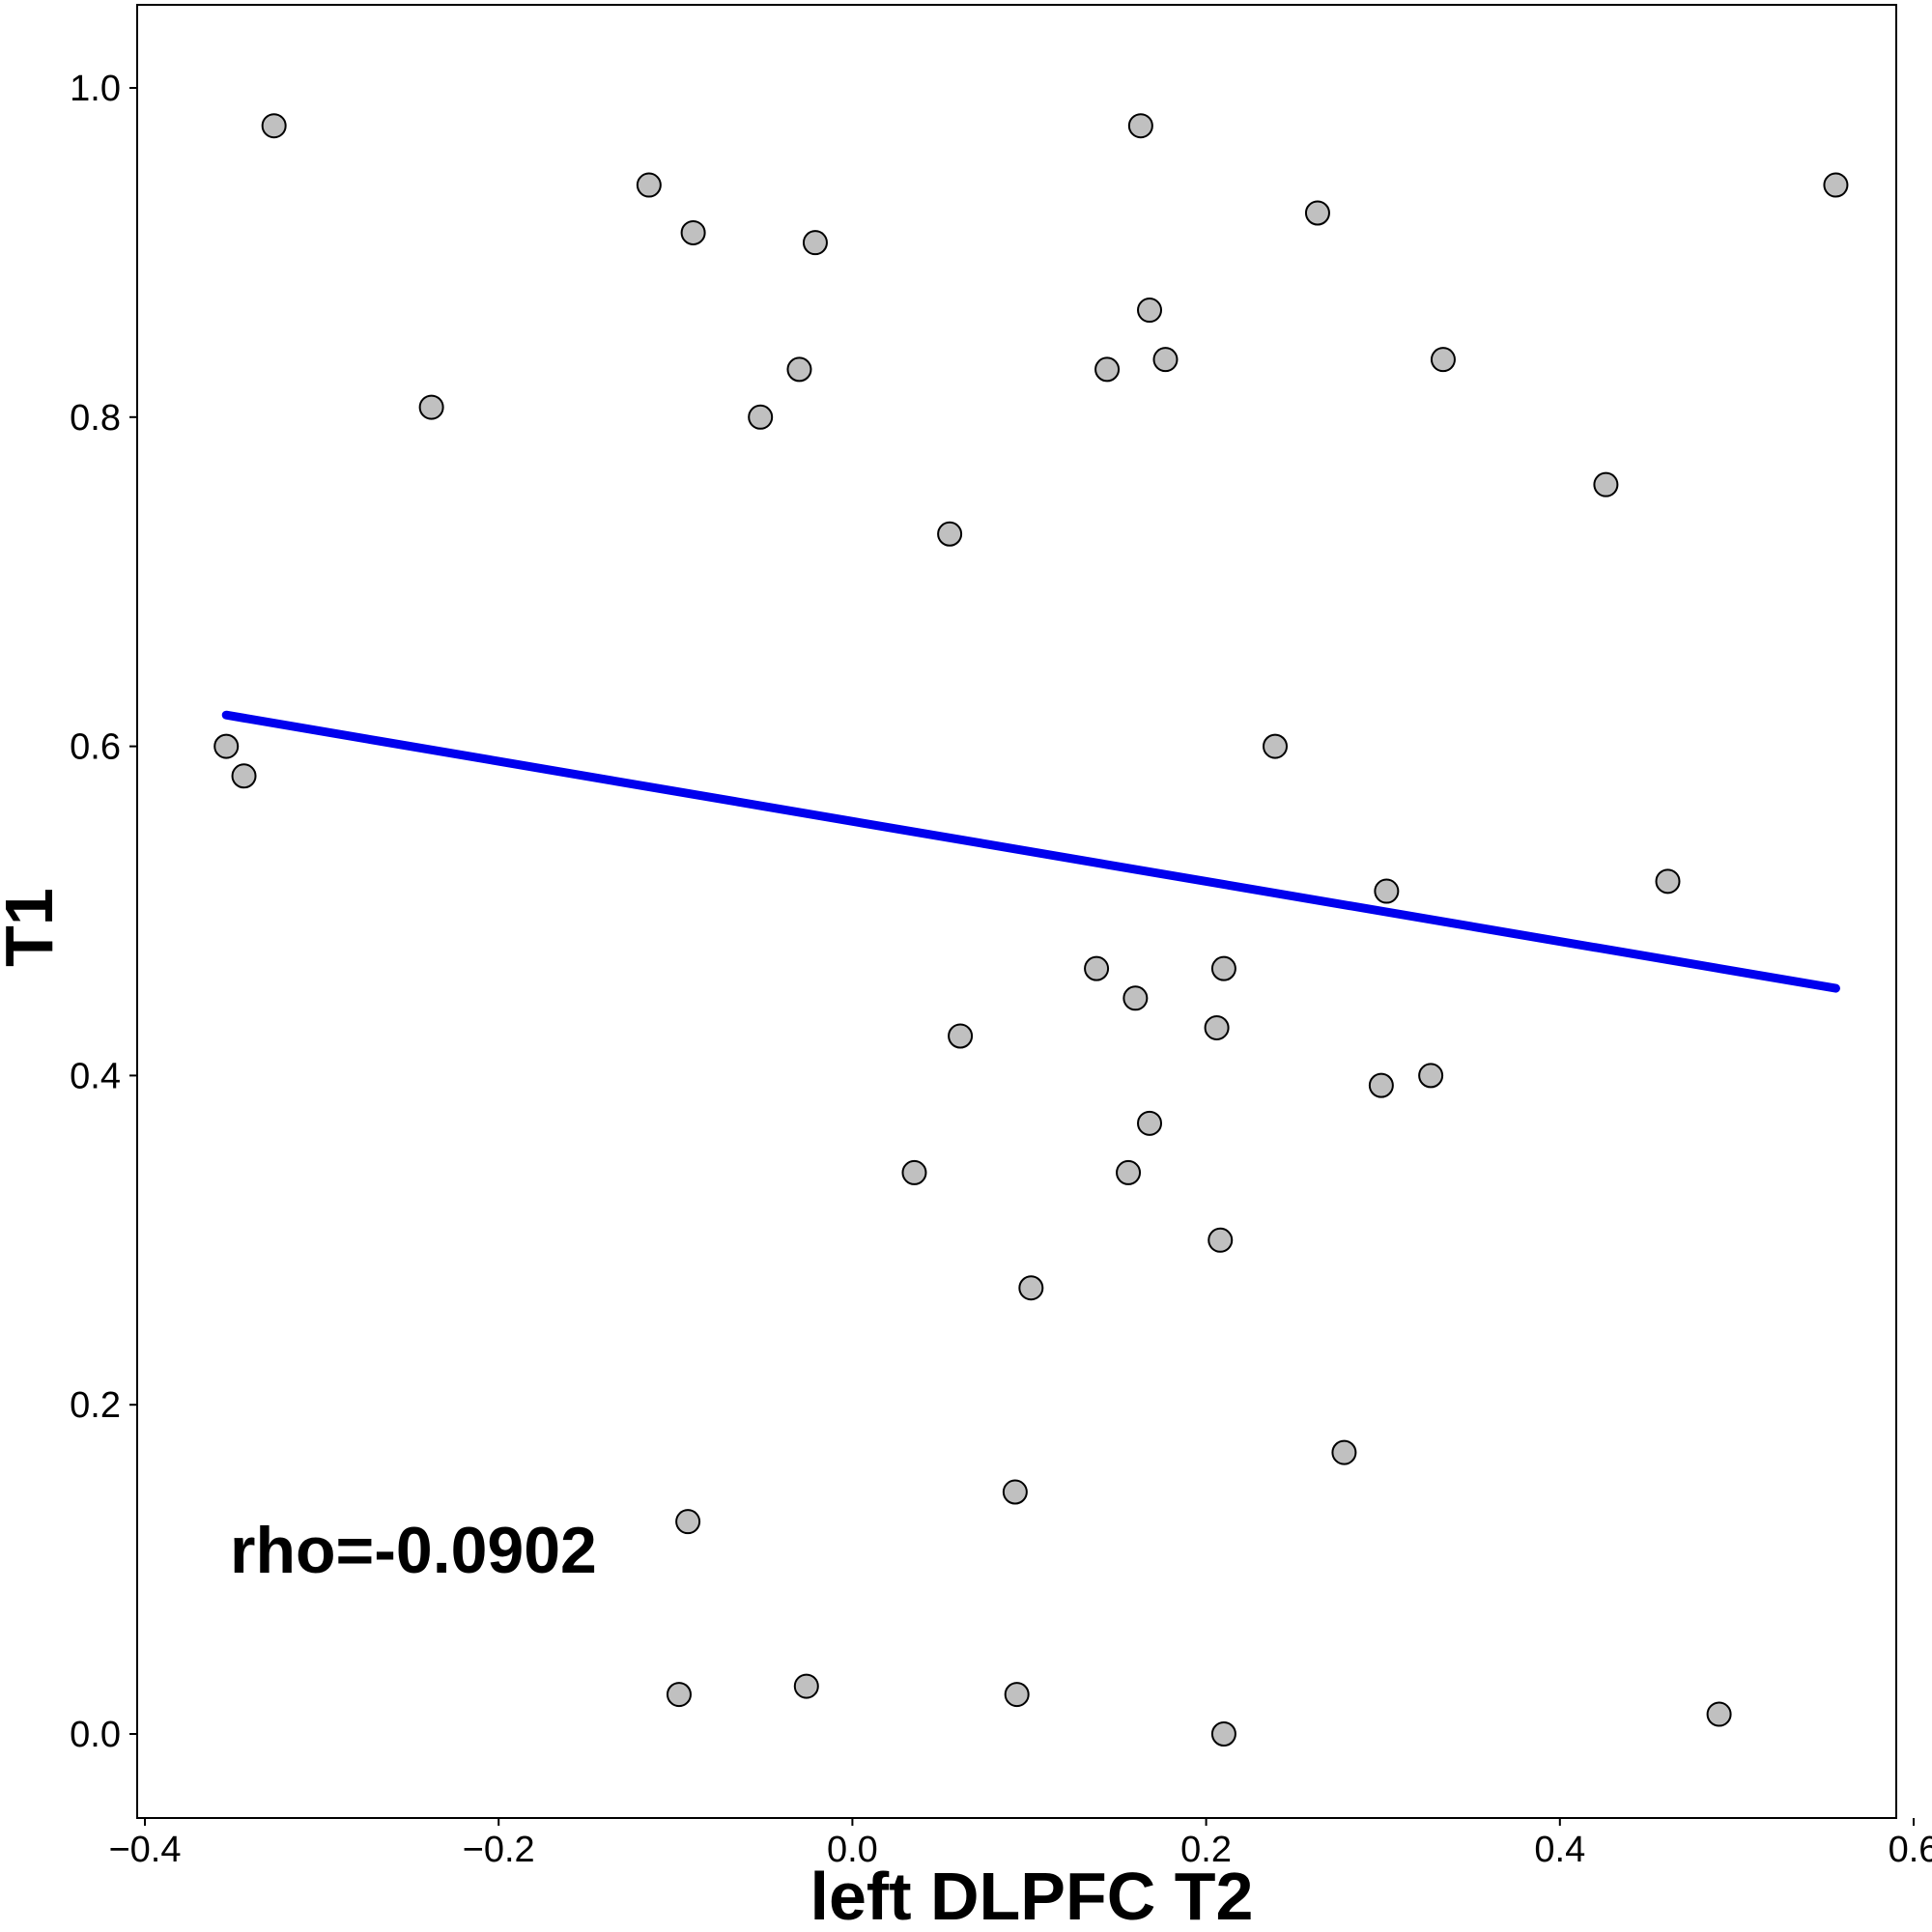  I want to click on x-tick-label: 0.6, so click(1910, 1850).